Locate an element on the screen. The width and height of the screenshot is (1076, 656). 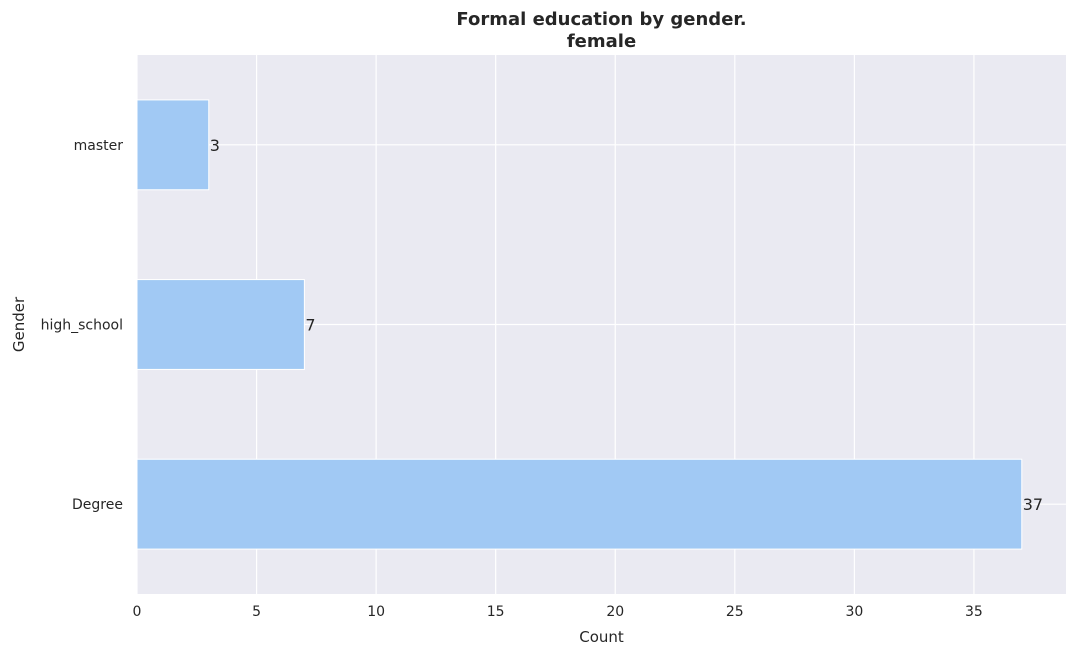
x-tick-label: 25 is located at coordinates (735, 612).